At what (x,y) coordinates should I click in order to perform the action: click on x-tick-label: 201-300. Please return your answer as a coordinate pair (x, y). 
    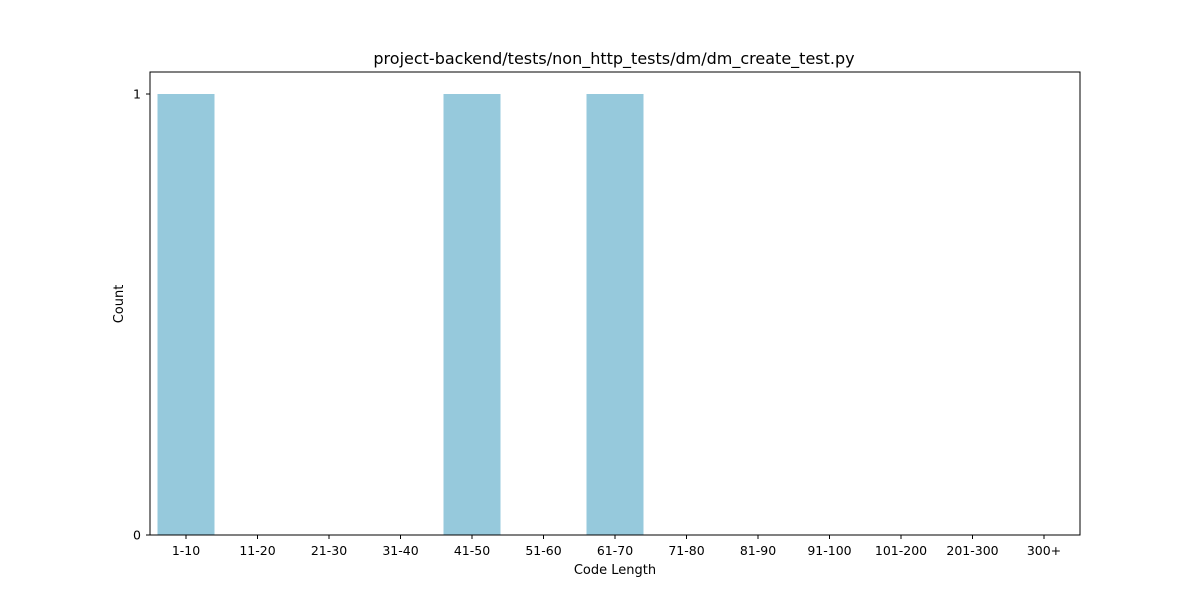
    Looking at the image, I should click on (972, 550).